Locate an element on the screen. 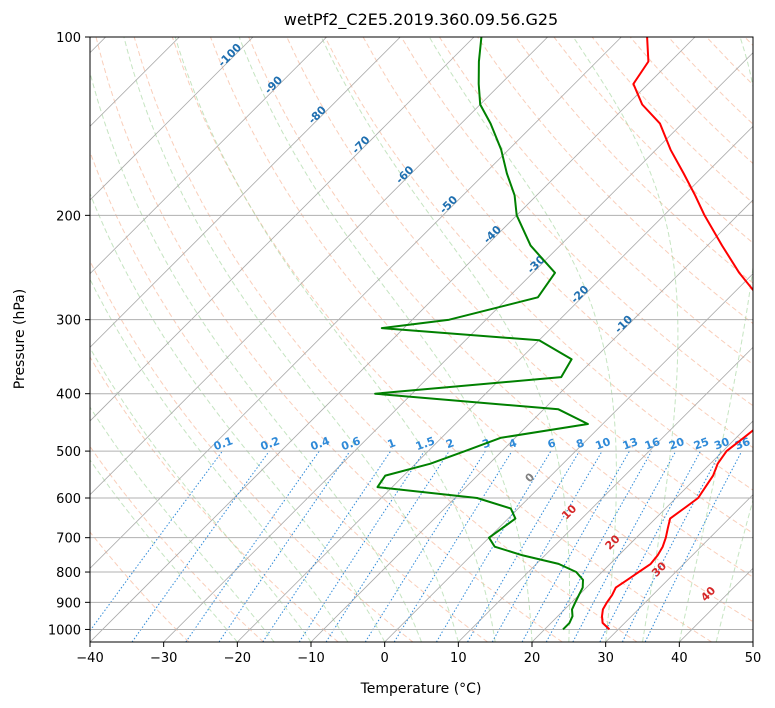 This screenshot has width=775, height=708. y-tick-label: 900 is located at coordinates (68, 603).